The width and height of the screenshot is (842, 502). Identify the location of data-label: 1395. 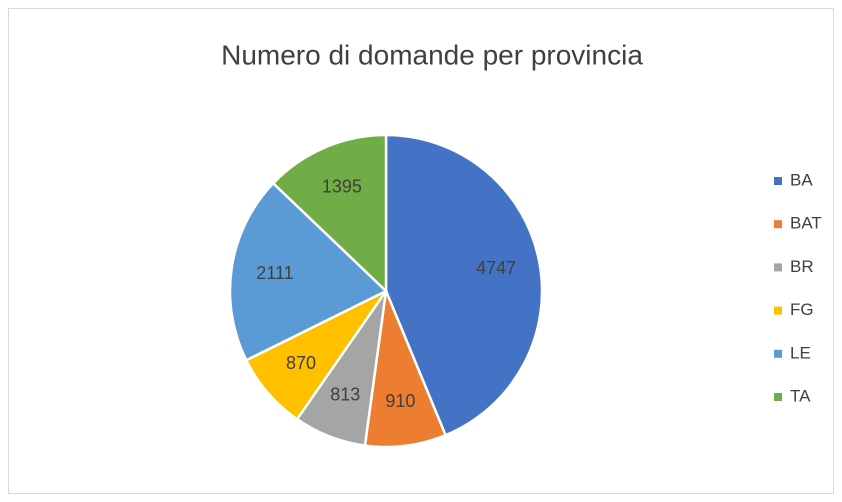
(342, 186).